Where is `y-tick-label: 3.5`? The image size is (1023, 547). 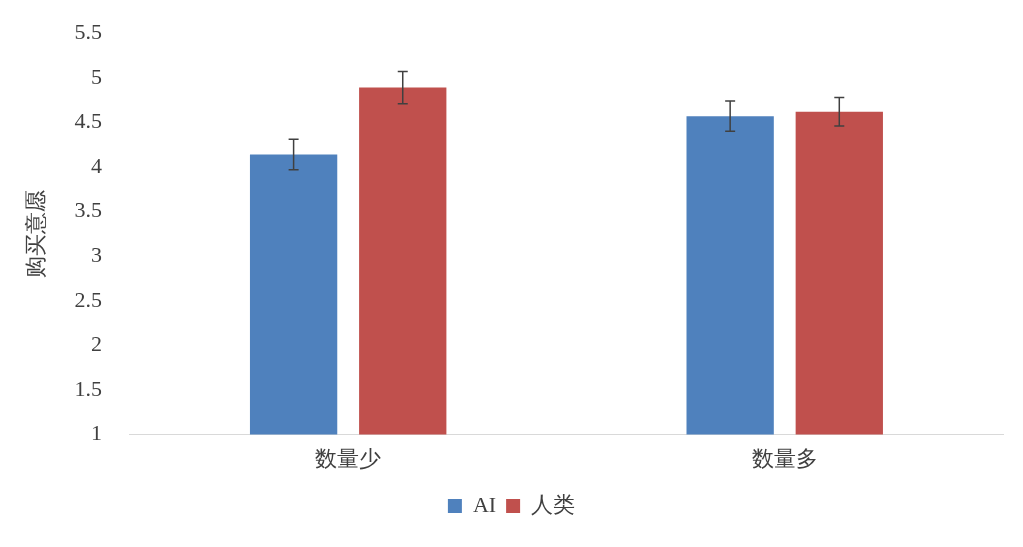
y-tick-label: 3.5 is located at coordinates (88, 210).